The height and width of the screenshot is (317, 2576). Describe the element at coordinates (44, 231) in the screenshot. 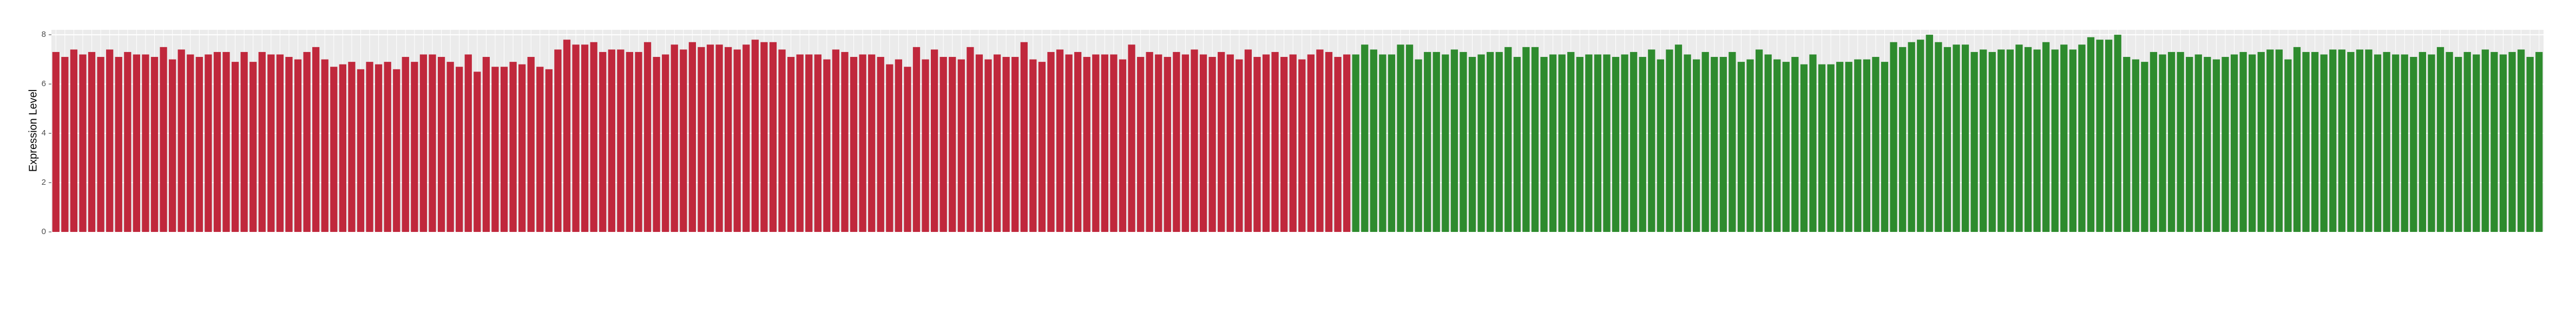

I see `y-tick-label: 0` at that location.